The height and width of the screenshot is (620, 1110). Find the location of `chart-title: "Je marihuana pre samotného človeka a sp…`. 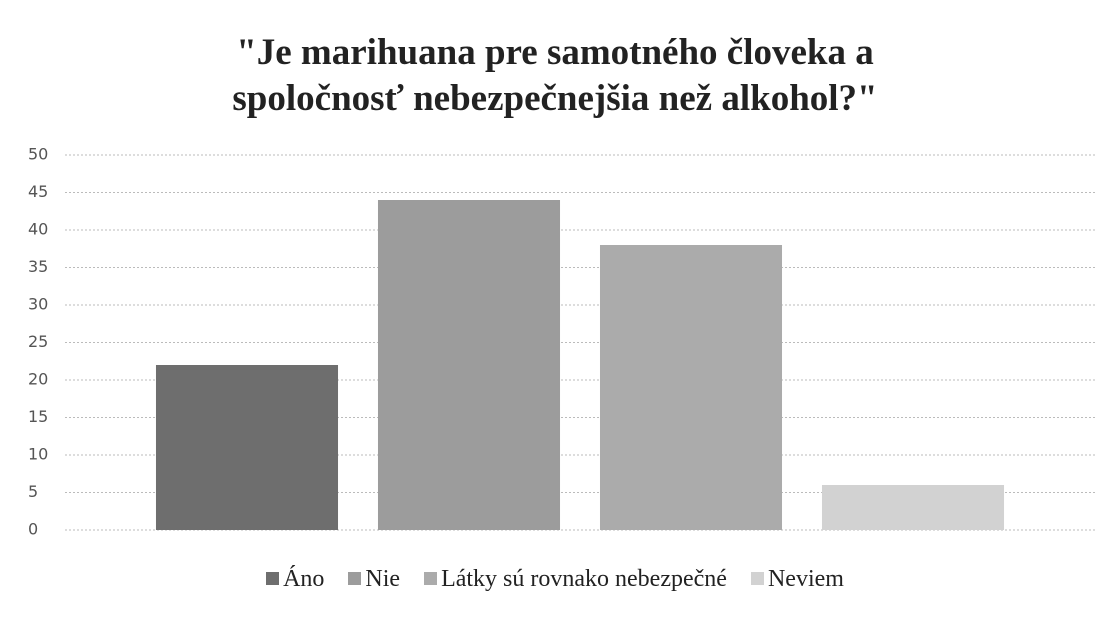

chart-title: "Je marihuana pre samotného človeka a sp… is located at coordinates (555, 75).